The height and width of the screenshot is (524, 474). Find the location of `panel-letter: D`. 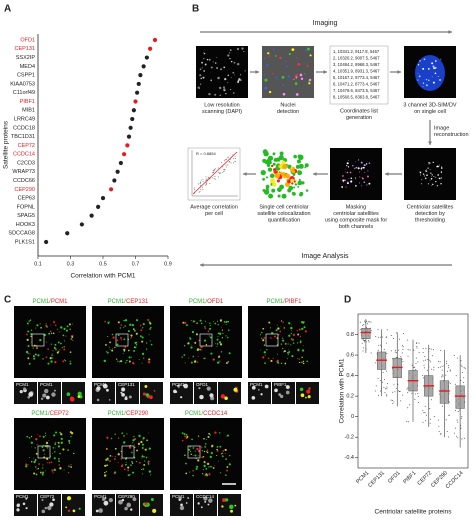

panel-letter: D is located at coordinates (347, 300).